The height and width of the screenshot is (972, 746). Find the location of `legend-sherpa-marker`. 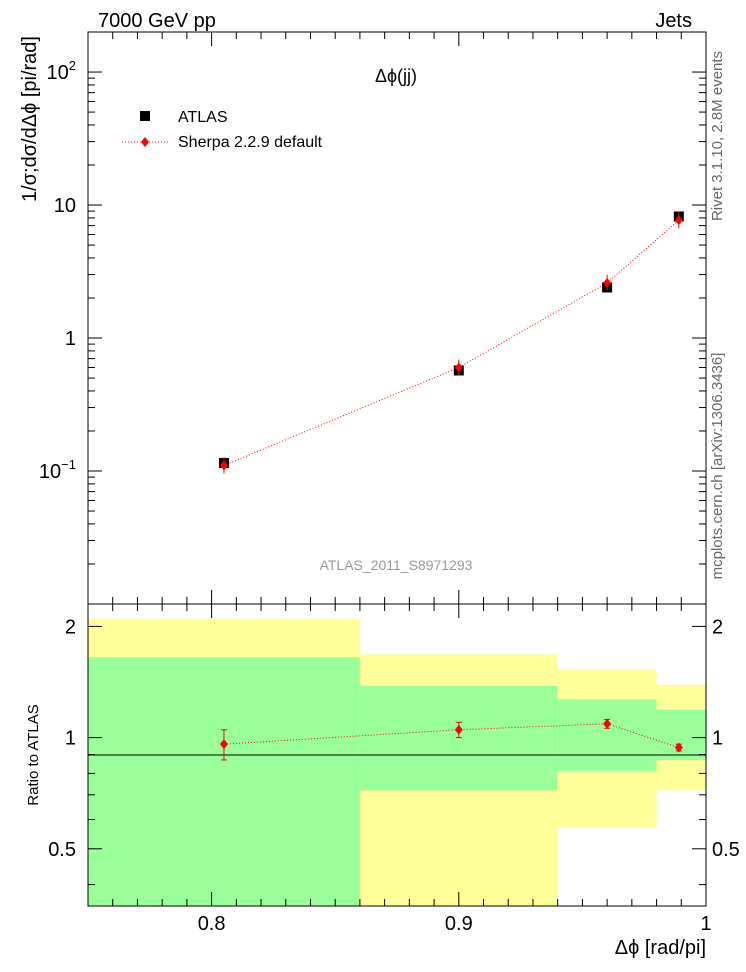

legend-sherpa-marker is located at coordinates (145, 142).